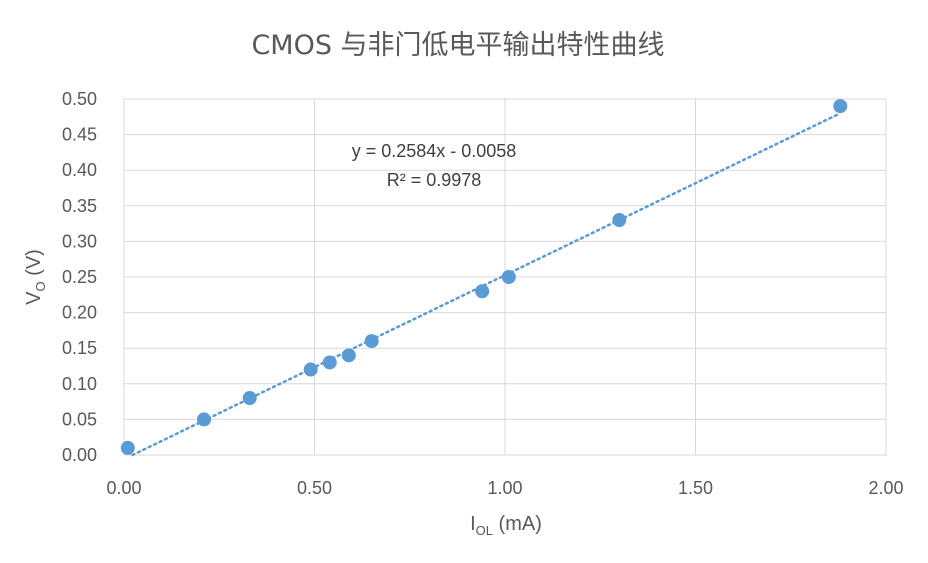  What do you see at coordinates (79, 206) in the screenshot?
I see `y-tick-label: 0.35` at bounding box center [79, 206].